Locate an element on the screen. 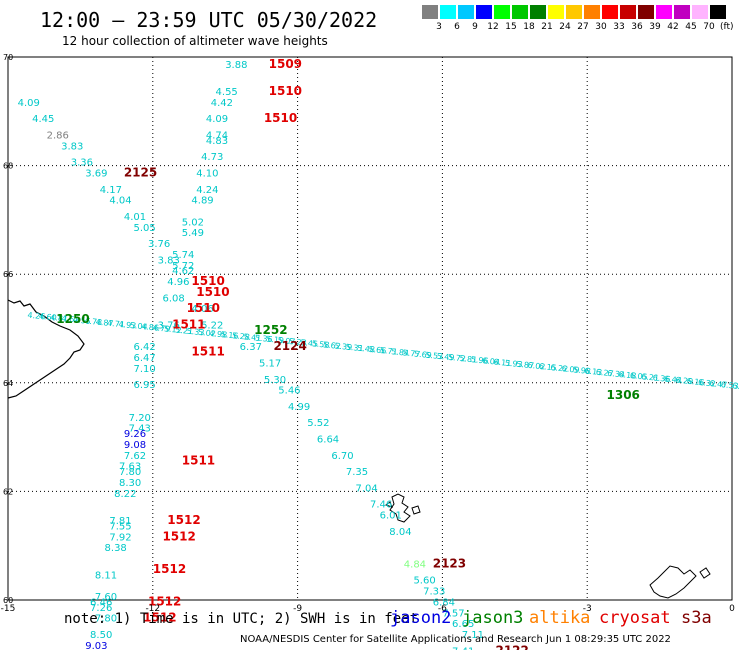 The width and height of the screenshot is (740, 650). wave-height-label: 3.76 is located at coordinates (169, 326).